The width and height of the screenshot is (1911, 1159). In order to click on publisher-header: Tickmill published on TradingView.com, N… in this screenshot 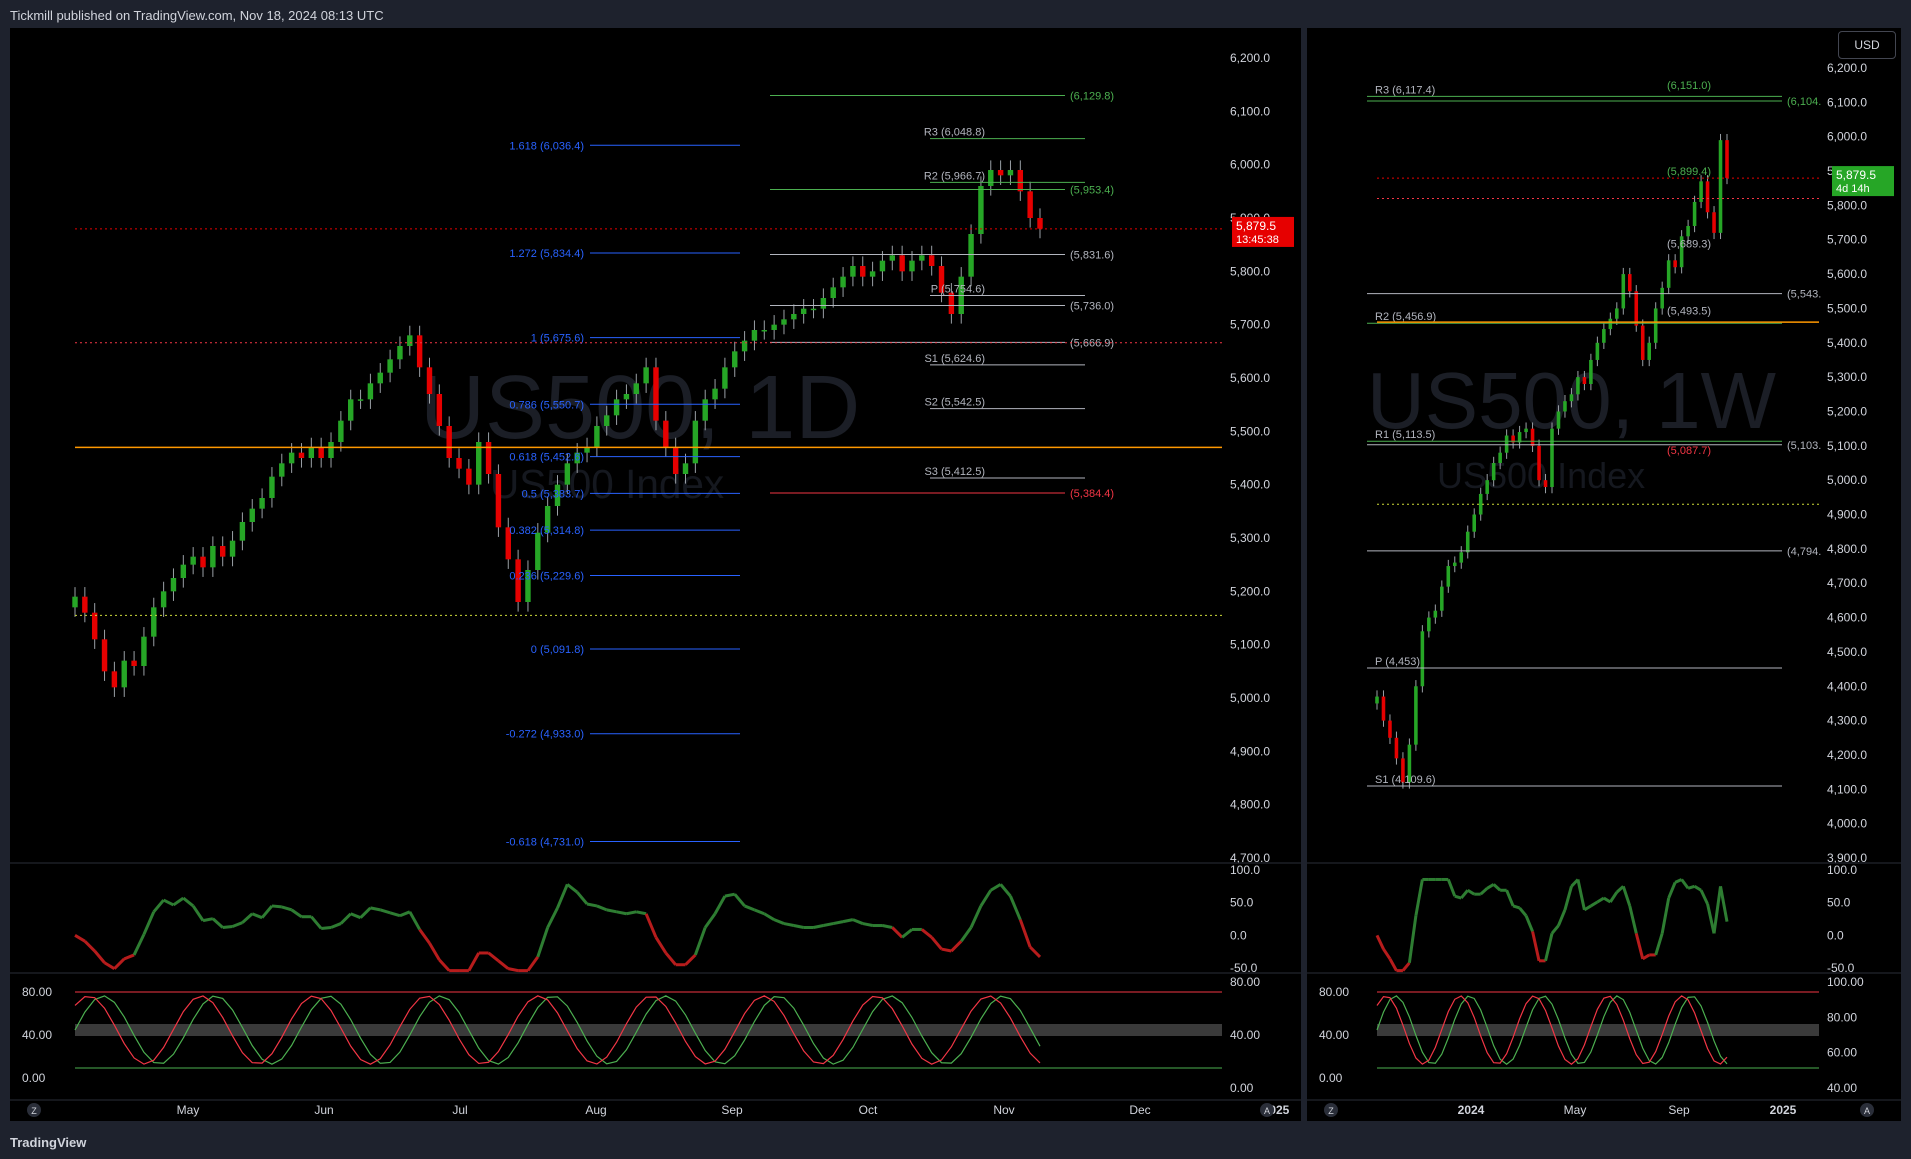, I will do `click(955, 14)`.